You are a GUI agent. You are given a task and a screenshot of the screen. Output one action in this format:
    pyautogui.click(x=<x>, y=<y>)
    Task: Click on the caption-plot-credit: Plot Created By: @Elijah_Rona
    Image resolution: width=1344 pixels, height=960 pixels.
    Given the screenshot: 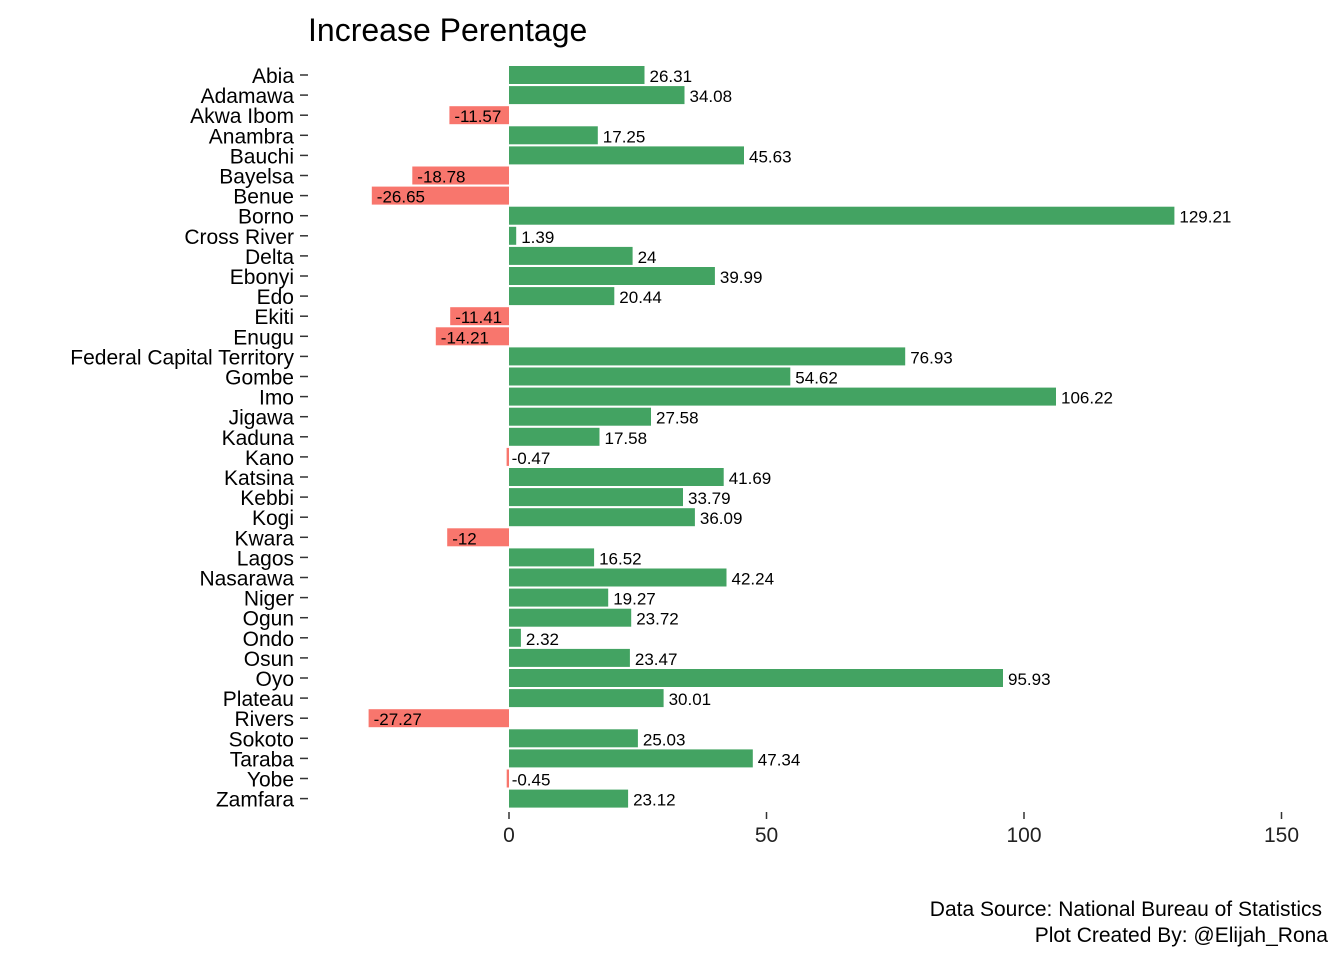 What is the action you would take?
    pyautogui.click(x=1182, y=935)
    